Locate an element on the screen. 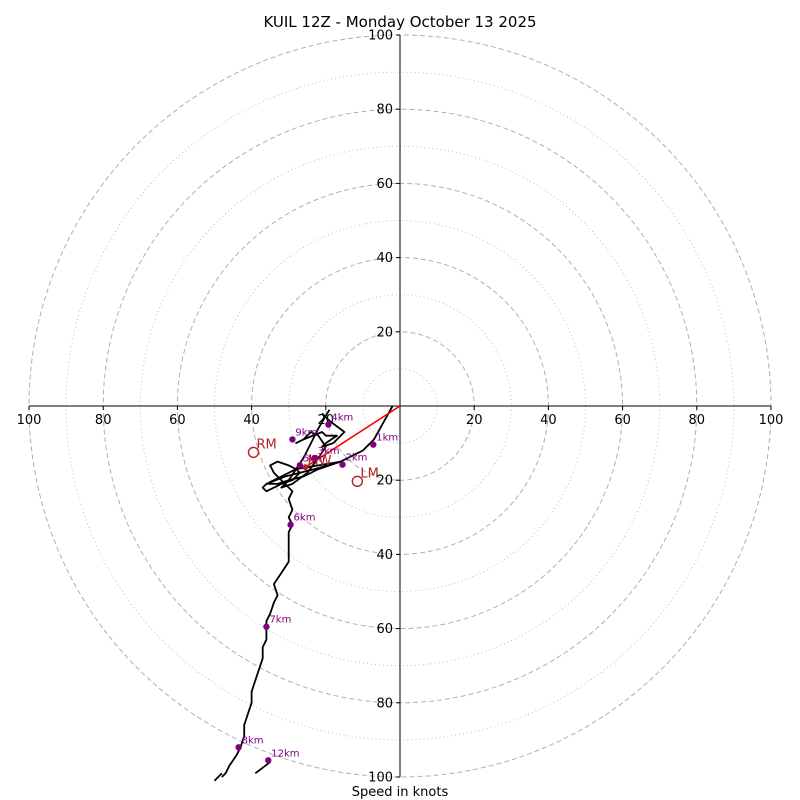 This screenshot has height=800, width=800. hodograph-trace-tail is located at coordinates (218, 777).